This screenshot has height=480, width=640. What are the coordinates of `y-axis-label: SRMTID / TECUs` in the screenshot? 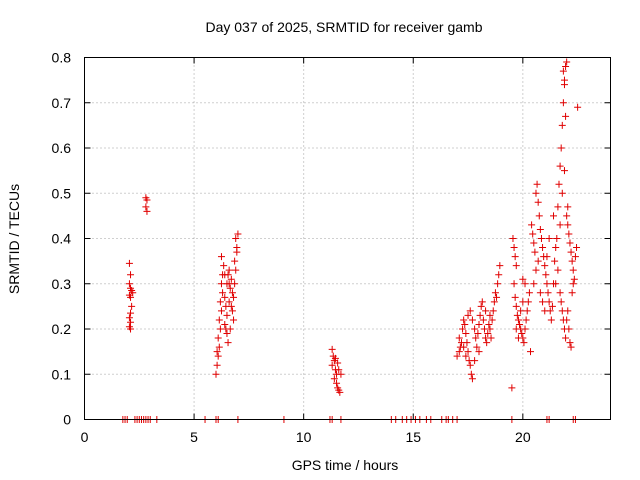 It's located at (14, 239).